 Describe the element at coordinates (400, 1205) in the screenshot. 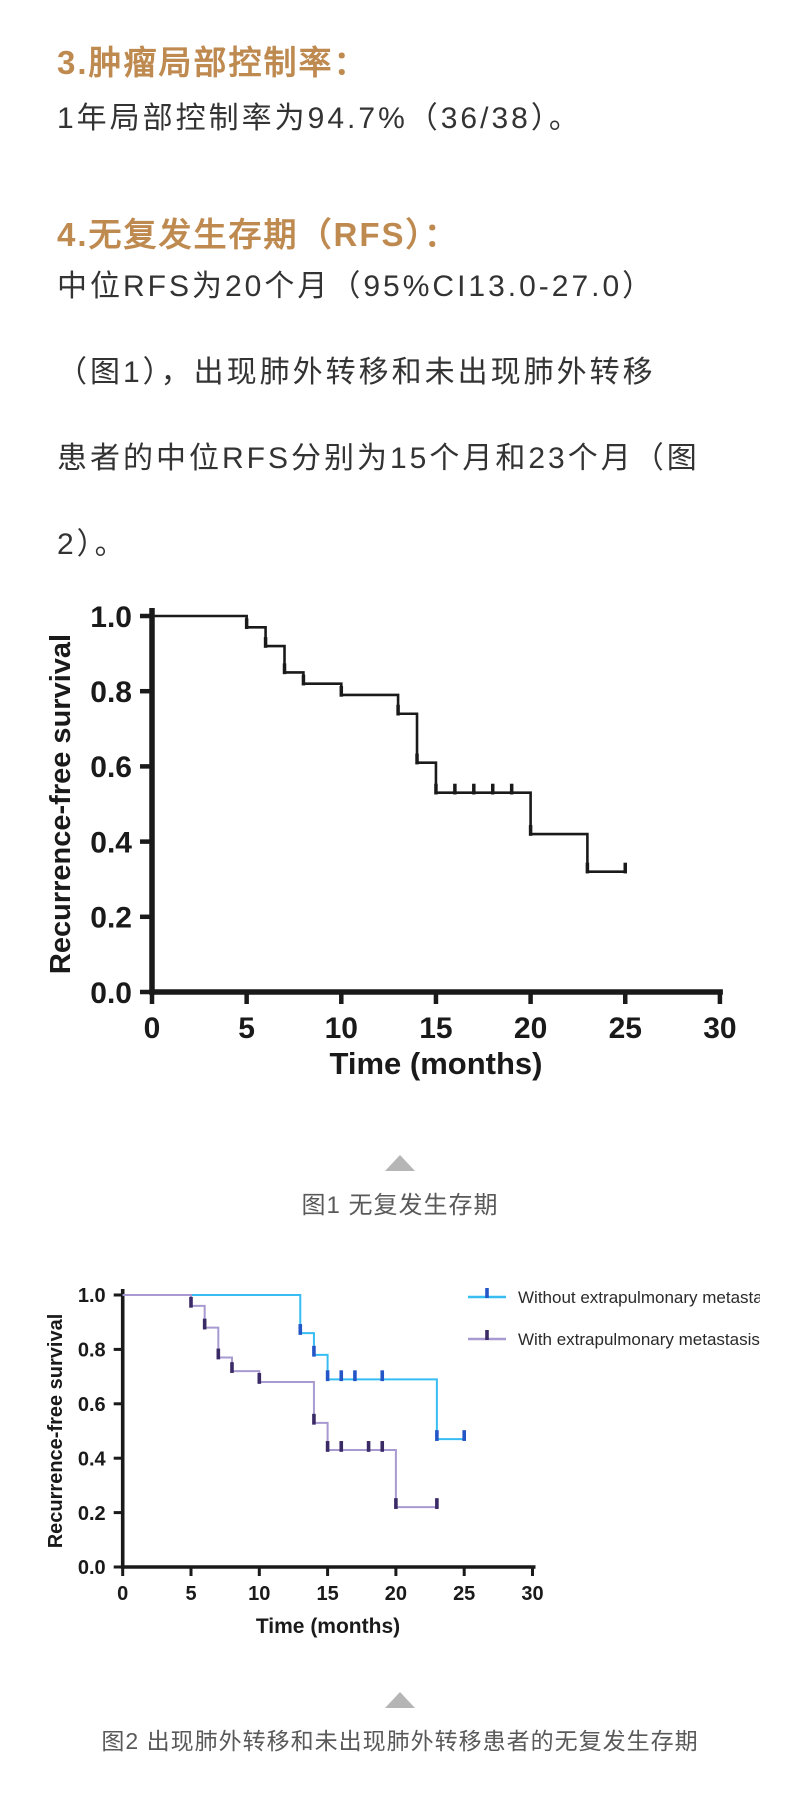

I see `figure-1-caption: 图1 无复发生存期` at that location.